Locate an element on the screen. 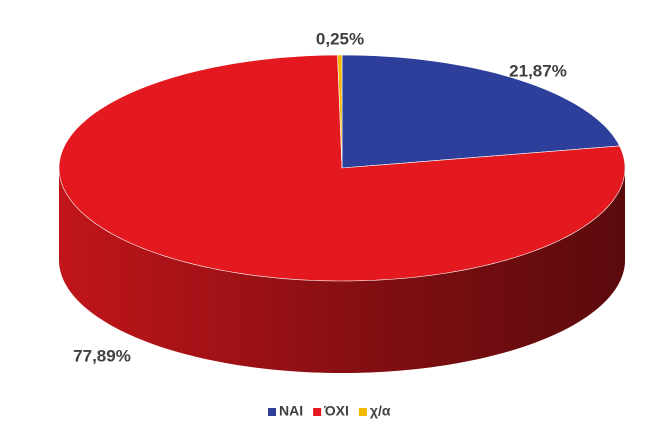 This screenshot has width=667, height=445. legend-label: ΌΧΙ is located at coordinates (336, 411).